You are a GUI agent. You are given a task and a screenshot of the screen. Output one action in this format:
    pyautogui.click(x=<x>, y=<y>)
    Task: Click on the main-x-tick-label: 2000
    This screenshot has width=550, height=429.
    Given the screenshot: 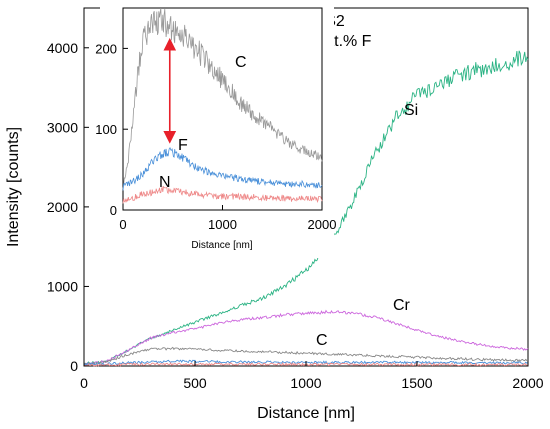 What is the action you would take?
    pyautogui.click(x=527, y=383)
    